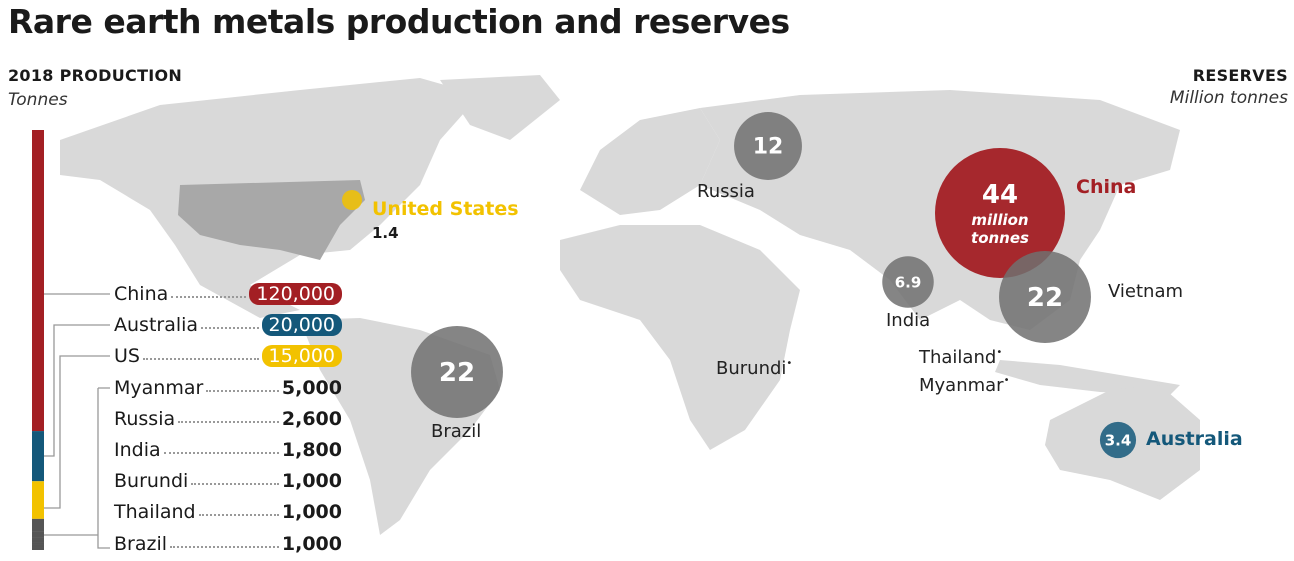  I want to click on bar-segment-brazil, so click(38, 548).